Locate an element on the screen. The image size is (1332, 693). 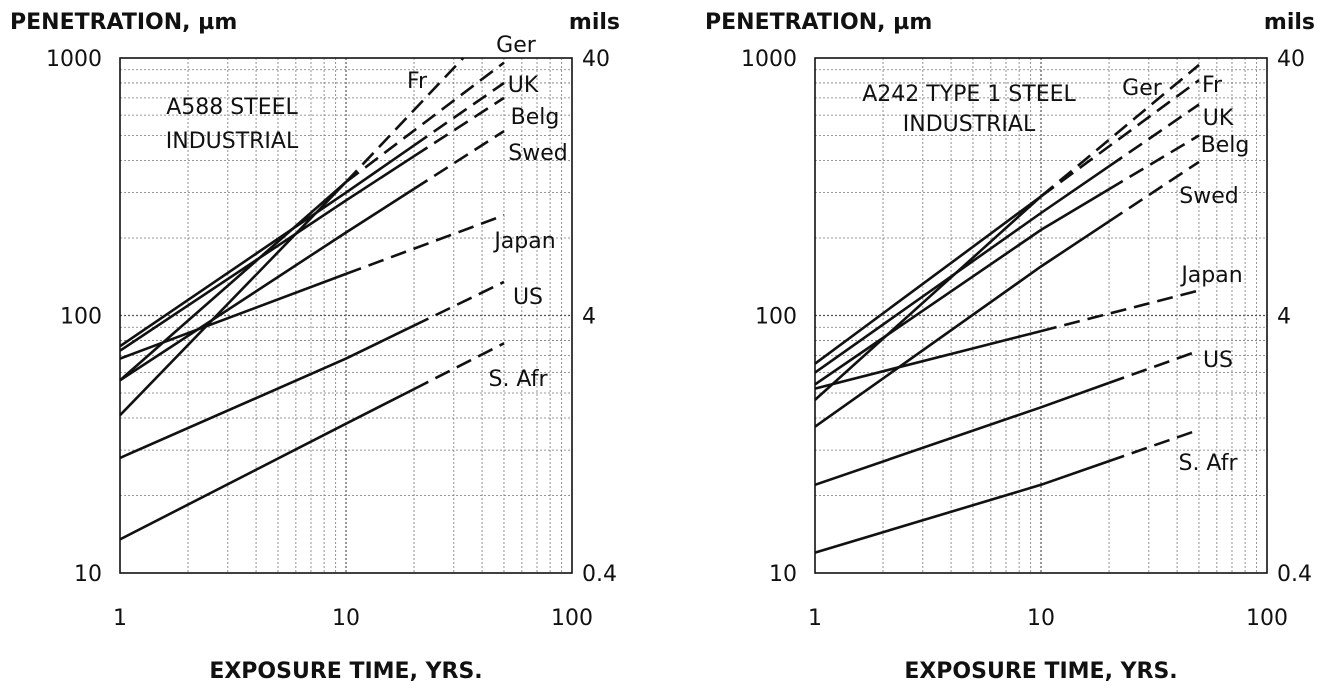
series-ger: Ger is located at coordinates (1007, 232).